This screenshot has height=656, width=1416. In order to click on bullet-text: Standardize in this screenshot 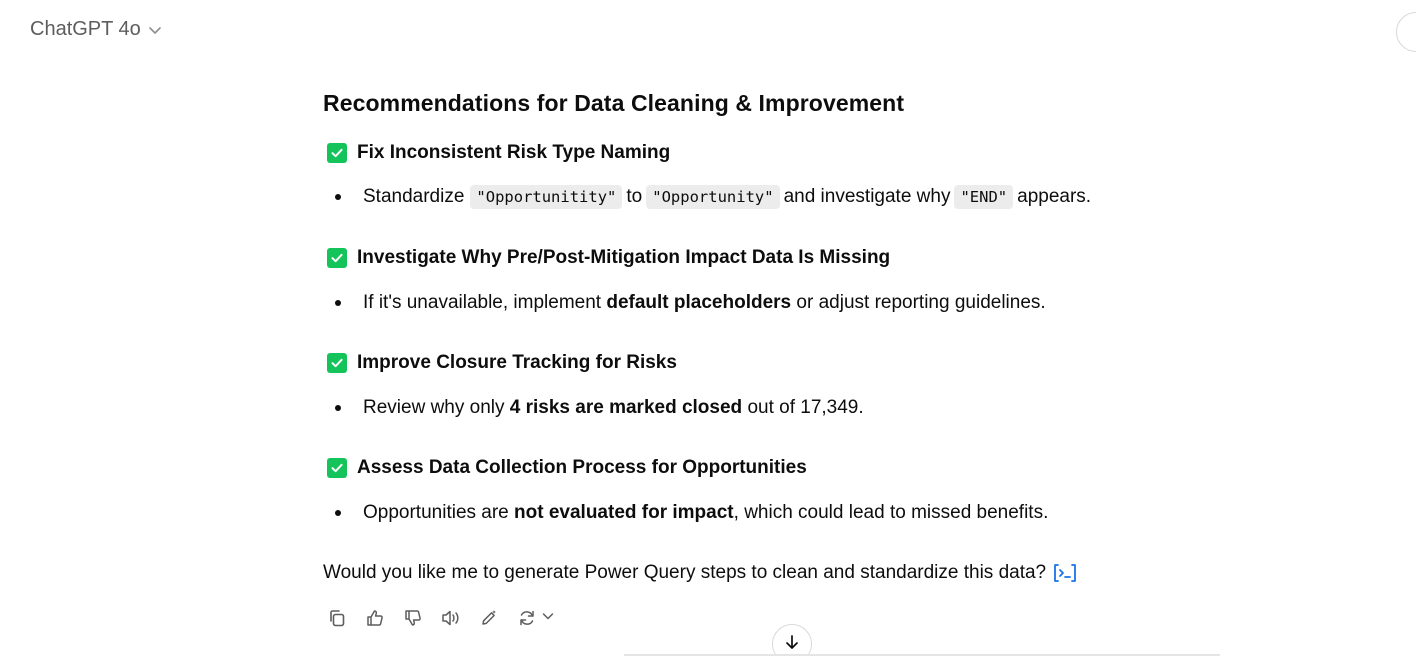, I will do `click(414, 196)`.